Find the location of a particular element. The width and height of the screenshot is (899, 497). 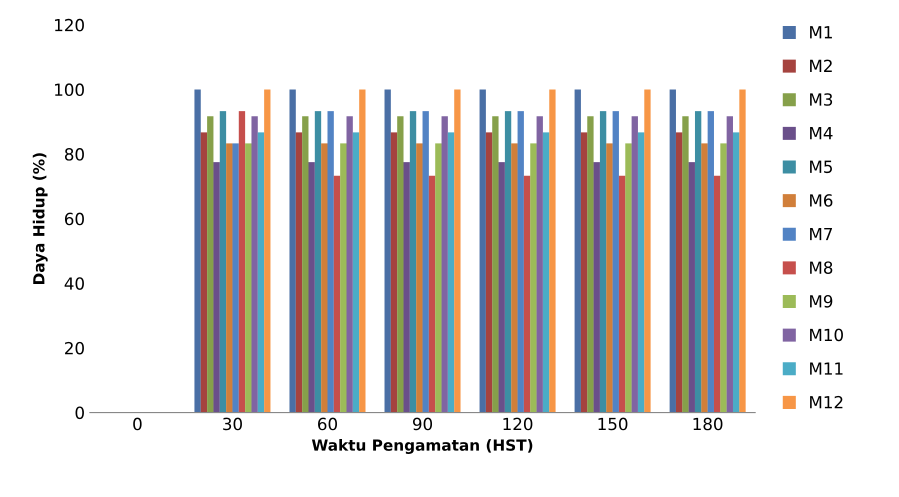

legend-label: M10 is located at coordinates (826, 335).